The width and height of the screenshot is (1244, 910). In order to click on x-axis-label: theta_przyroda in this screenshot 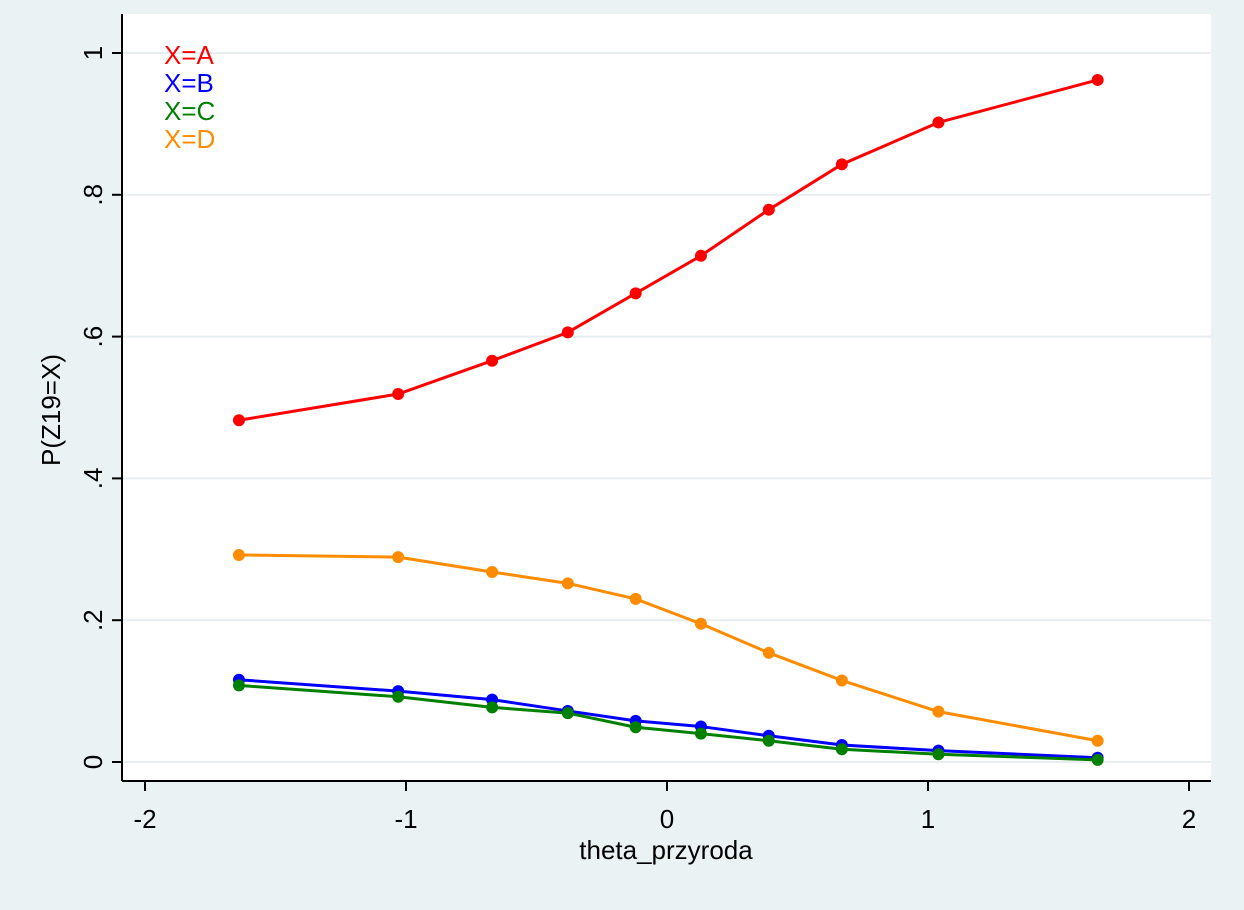, I will do `click(666, 850)`.